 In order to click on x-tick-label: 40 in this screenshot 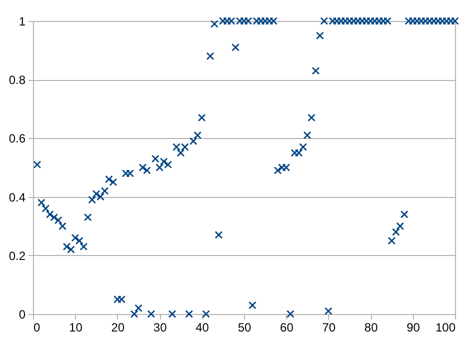, I will do `click(203, 327)`.